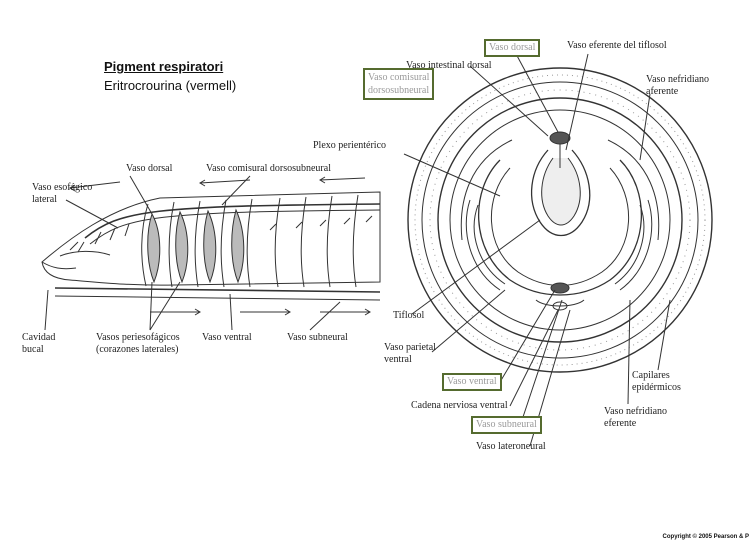 This screenshot has height=540, width=749. Describe the element at coordinates (39, 337) in the screenshot. I see `label-cavidad-line1: Cavidad` at that location.